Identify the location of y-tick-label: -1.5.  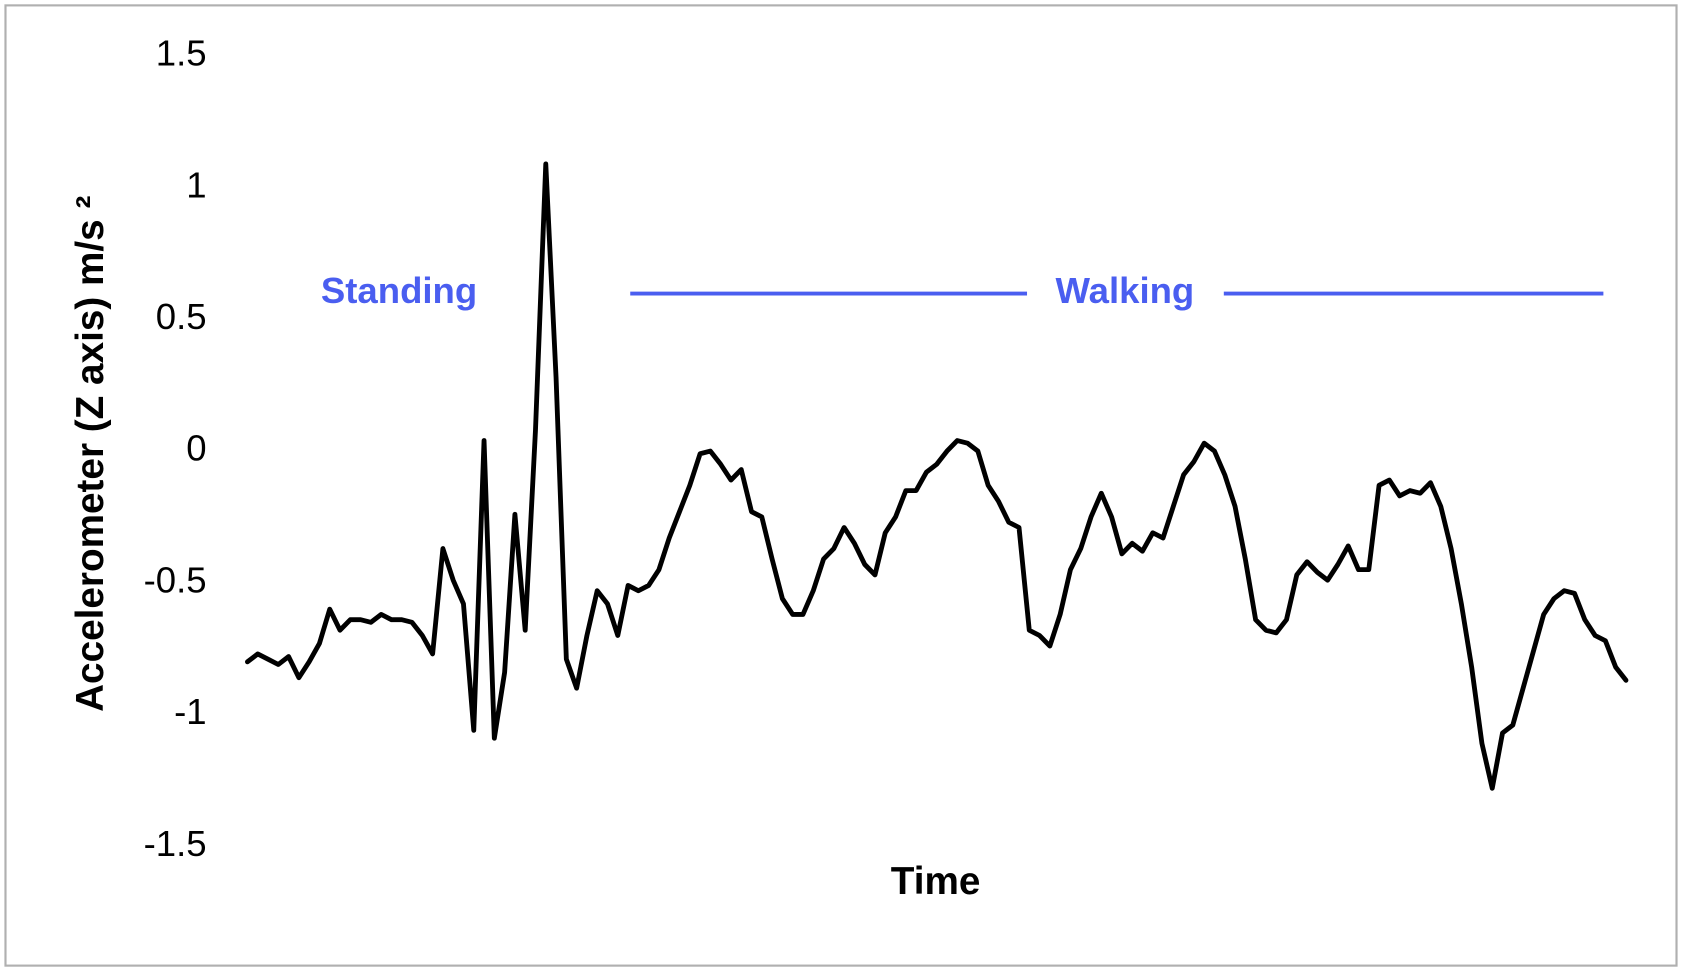
(175, 843).